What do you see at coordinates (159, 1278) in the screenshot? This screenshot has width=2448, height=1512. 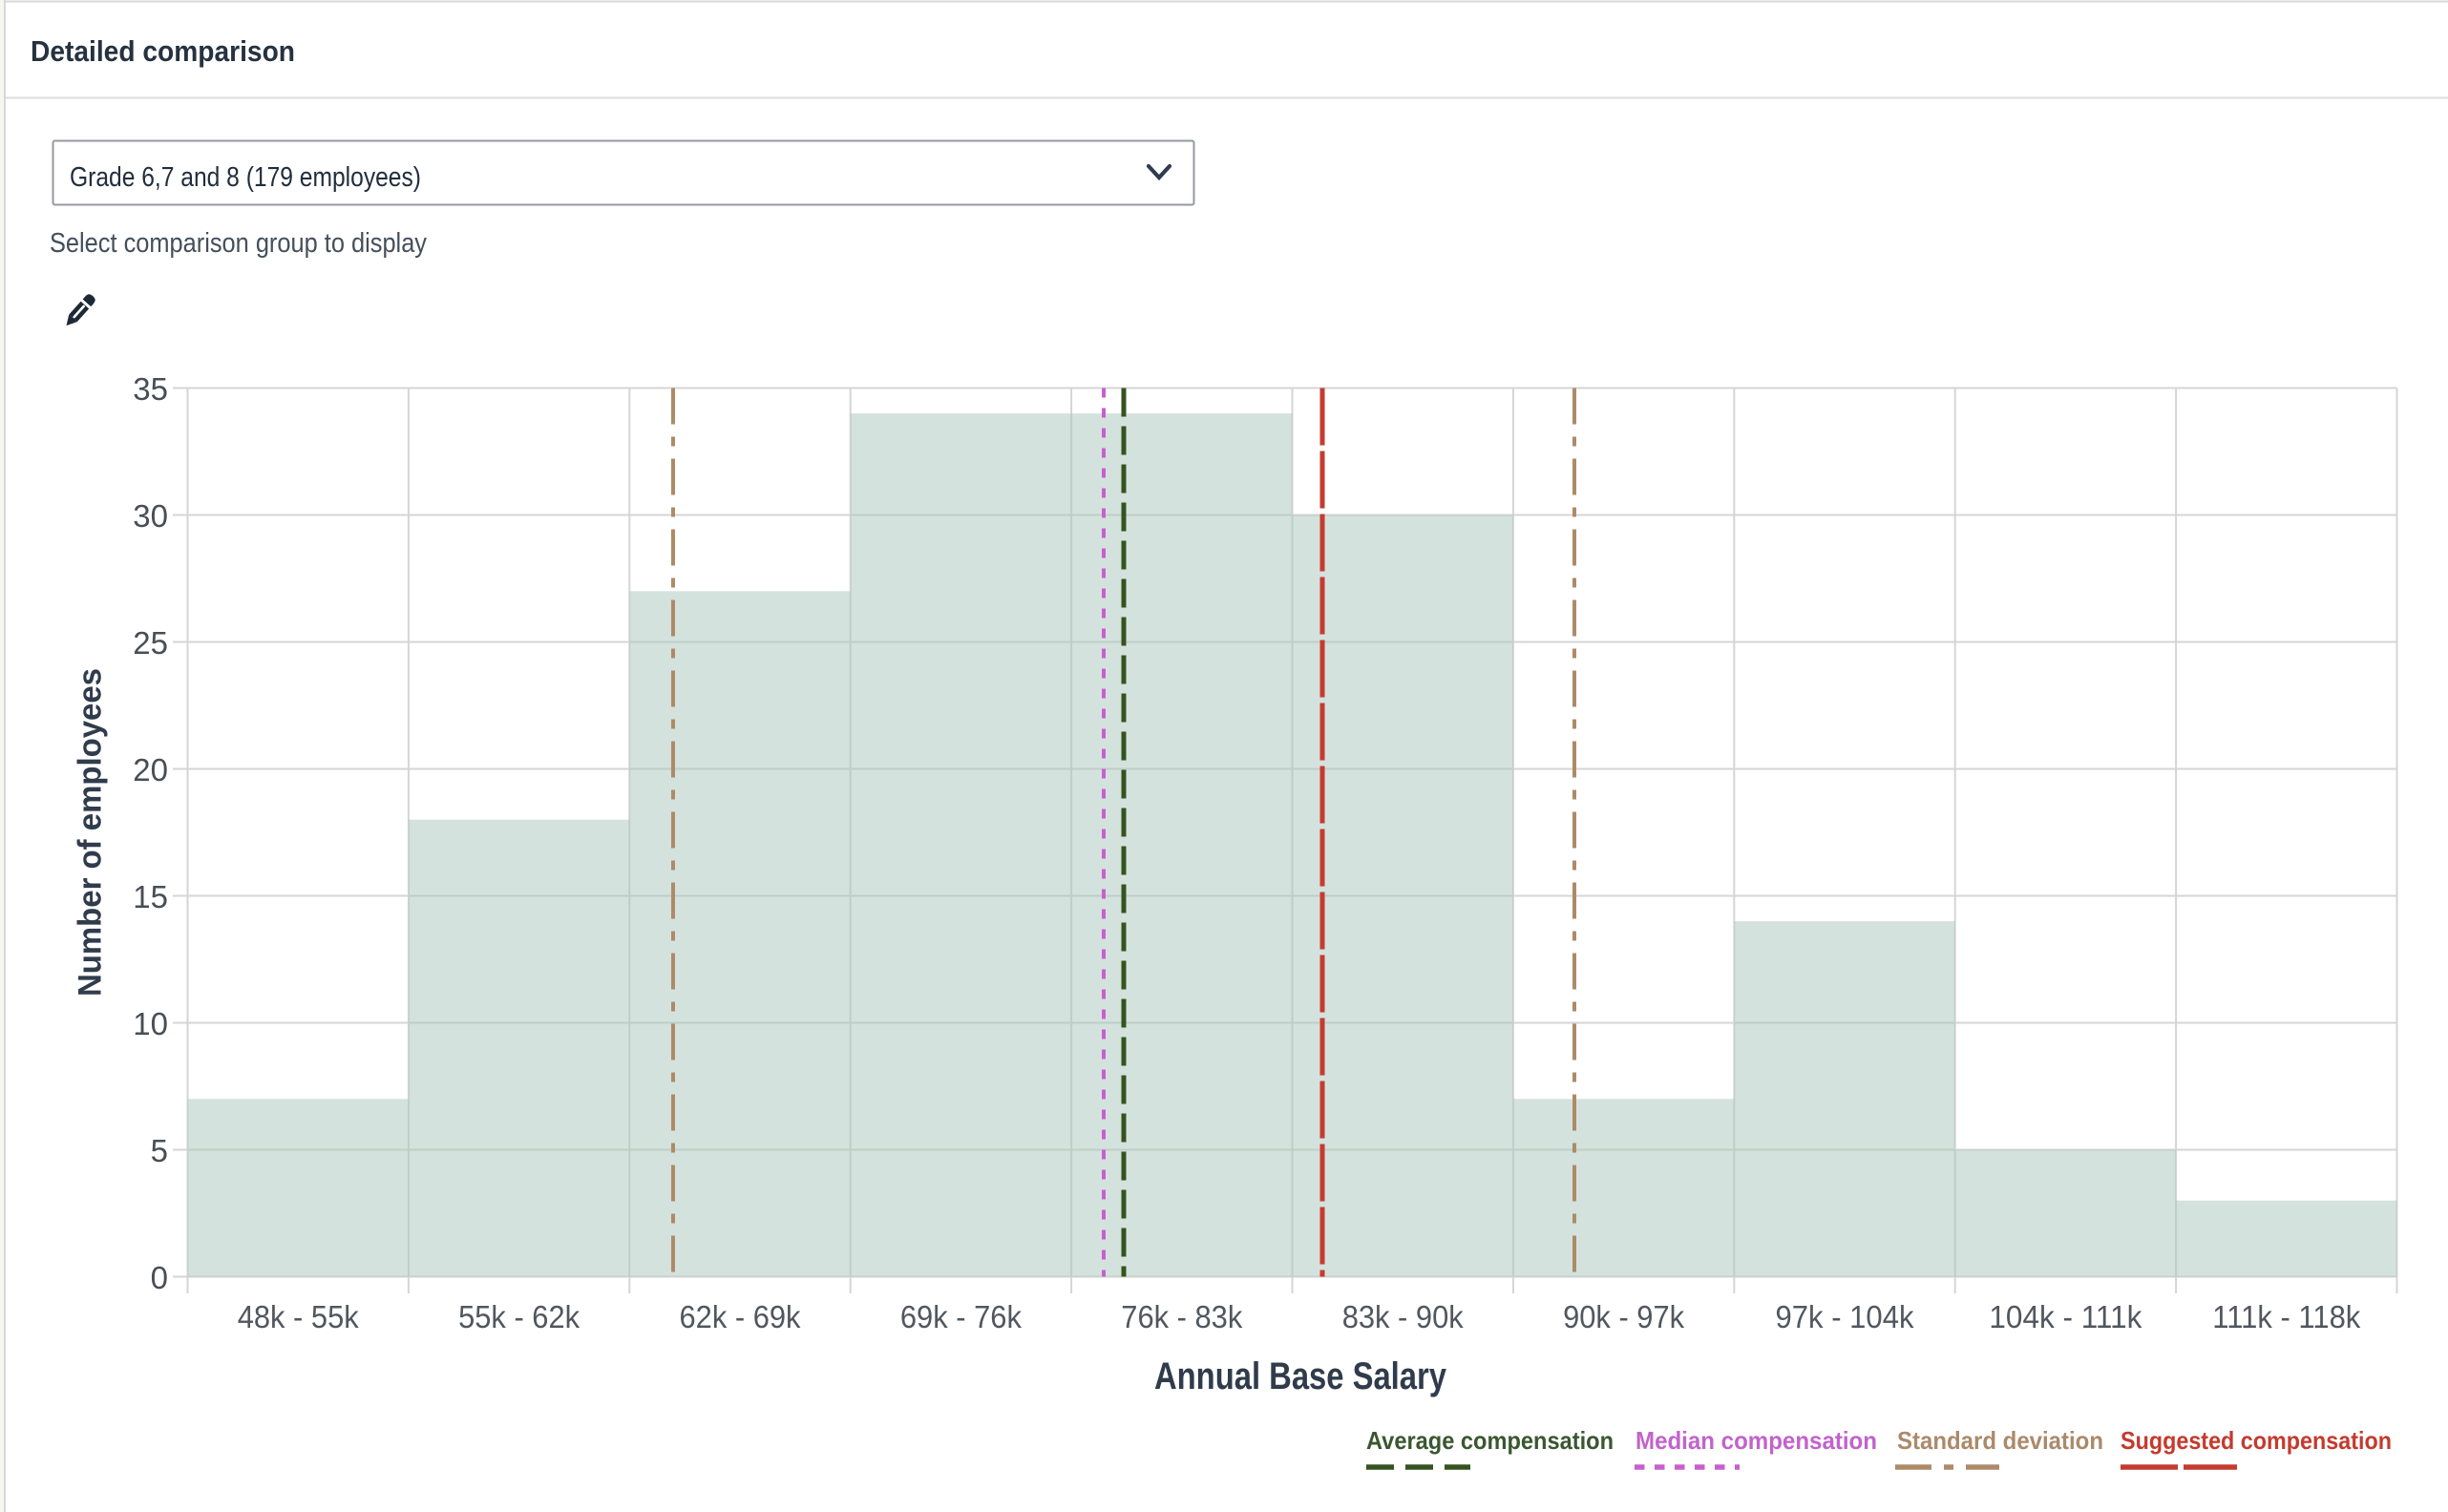 I see `svg-text: 0` at bounding box center [159, 1278].